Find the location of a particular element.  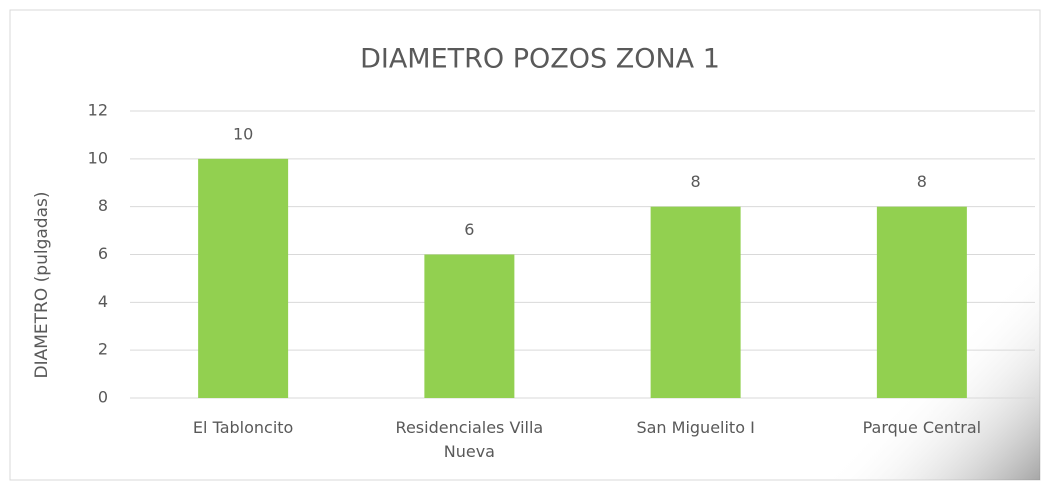

x-tick-label-box: Parque Central is located at coordinates (922, 427).